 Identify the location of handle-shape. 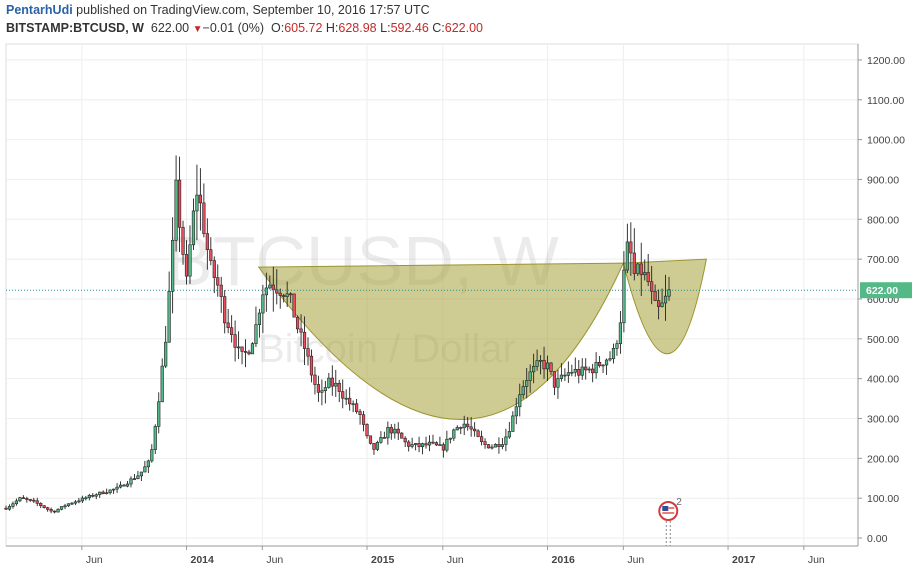
(664, 306).